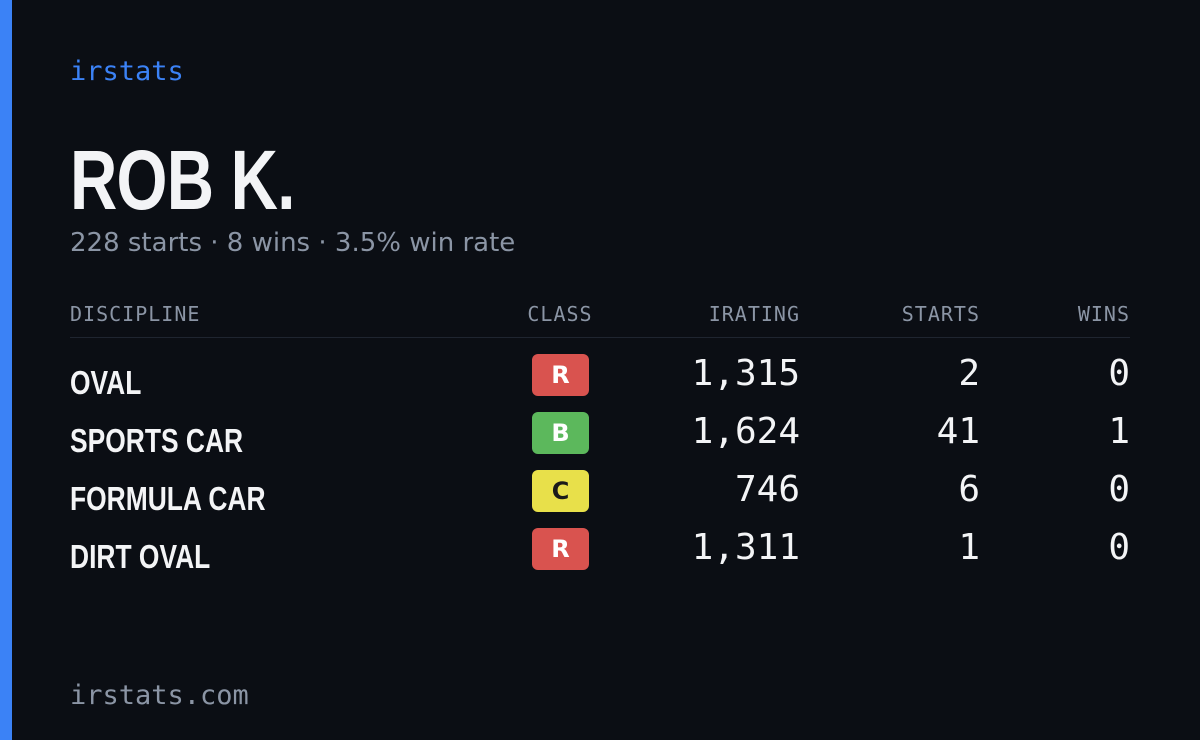 The height and width of the screenshot is (740, 1200). What do you see at coordinates (745, 547) in the screenshot?
I see `irating-value: 1,311` at bounding box center [745, 547].